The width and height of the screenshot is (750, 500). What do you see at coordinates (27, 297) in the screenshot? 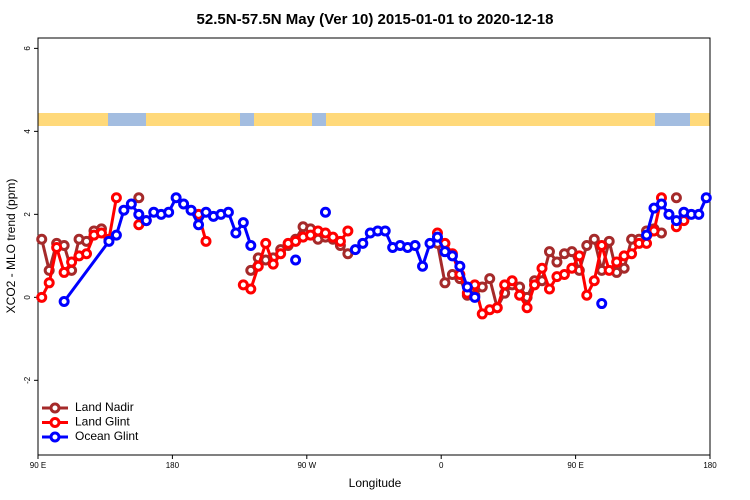
I see `y-tick-label: 0` at bounding box center [27, 297].